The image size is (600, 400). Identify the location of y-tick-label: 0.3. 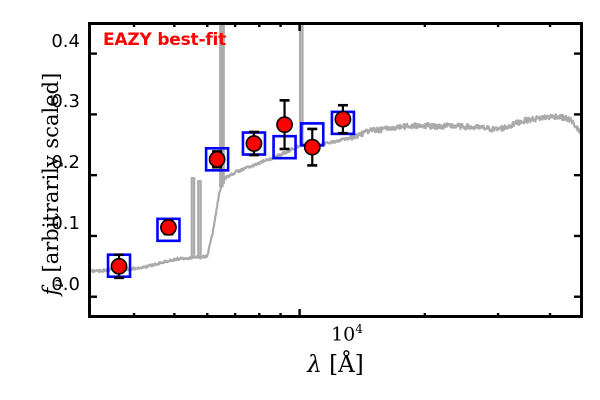
(65, 101).